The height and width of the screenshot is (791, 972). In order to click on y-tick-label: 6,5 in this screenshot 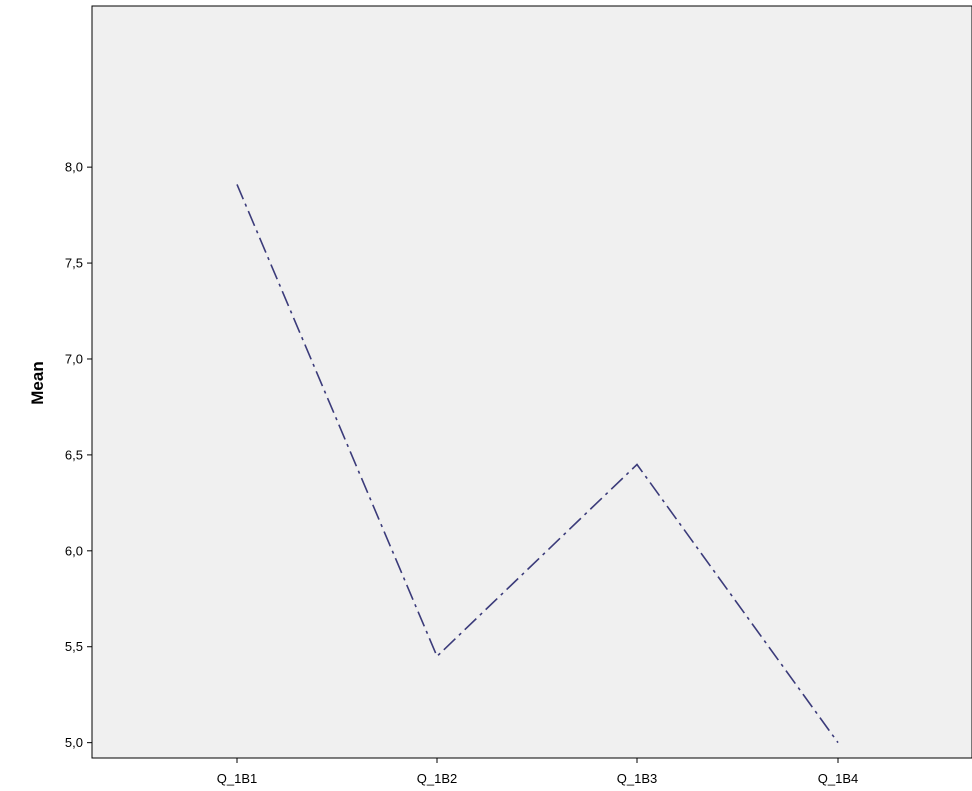, I will do `click(74, 454)`.